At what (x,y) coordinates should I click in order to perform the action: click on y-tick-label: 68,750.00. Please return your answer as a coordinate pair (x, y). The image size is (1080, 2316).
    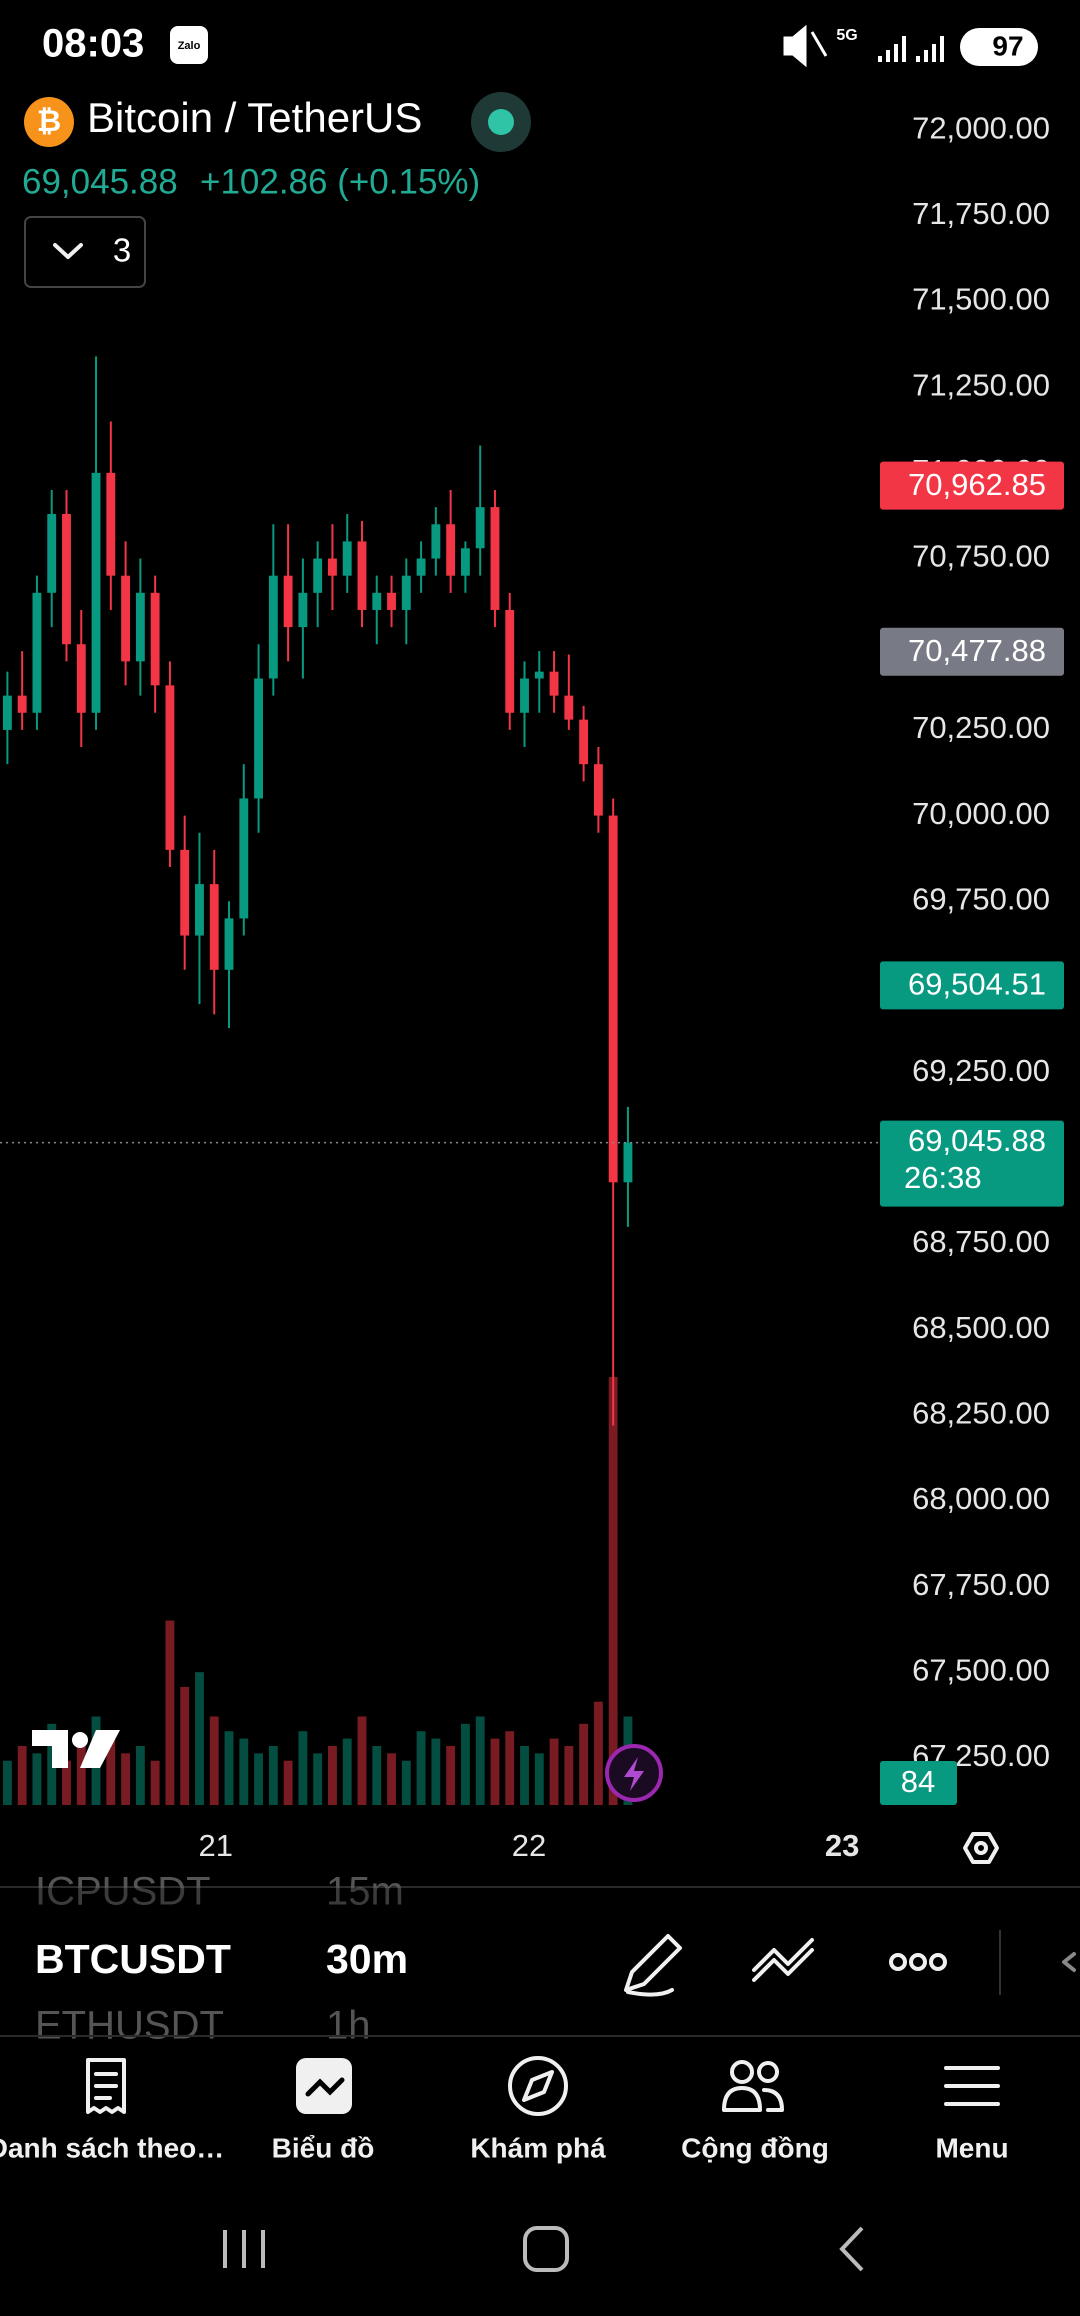
    Looking at the image, I should click on (981, 1241).